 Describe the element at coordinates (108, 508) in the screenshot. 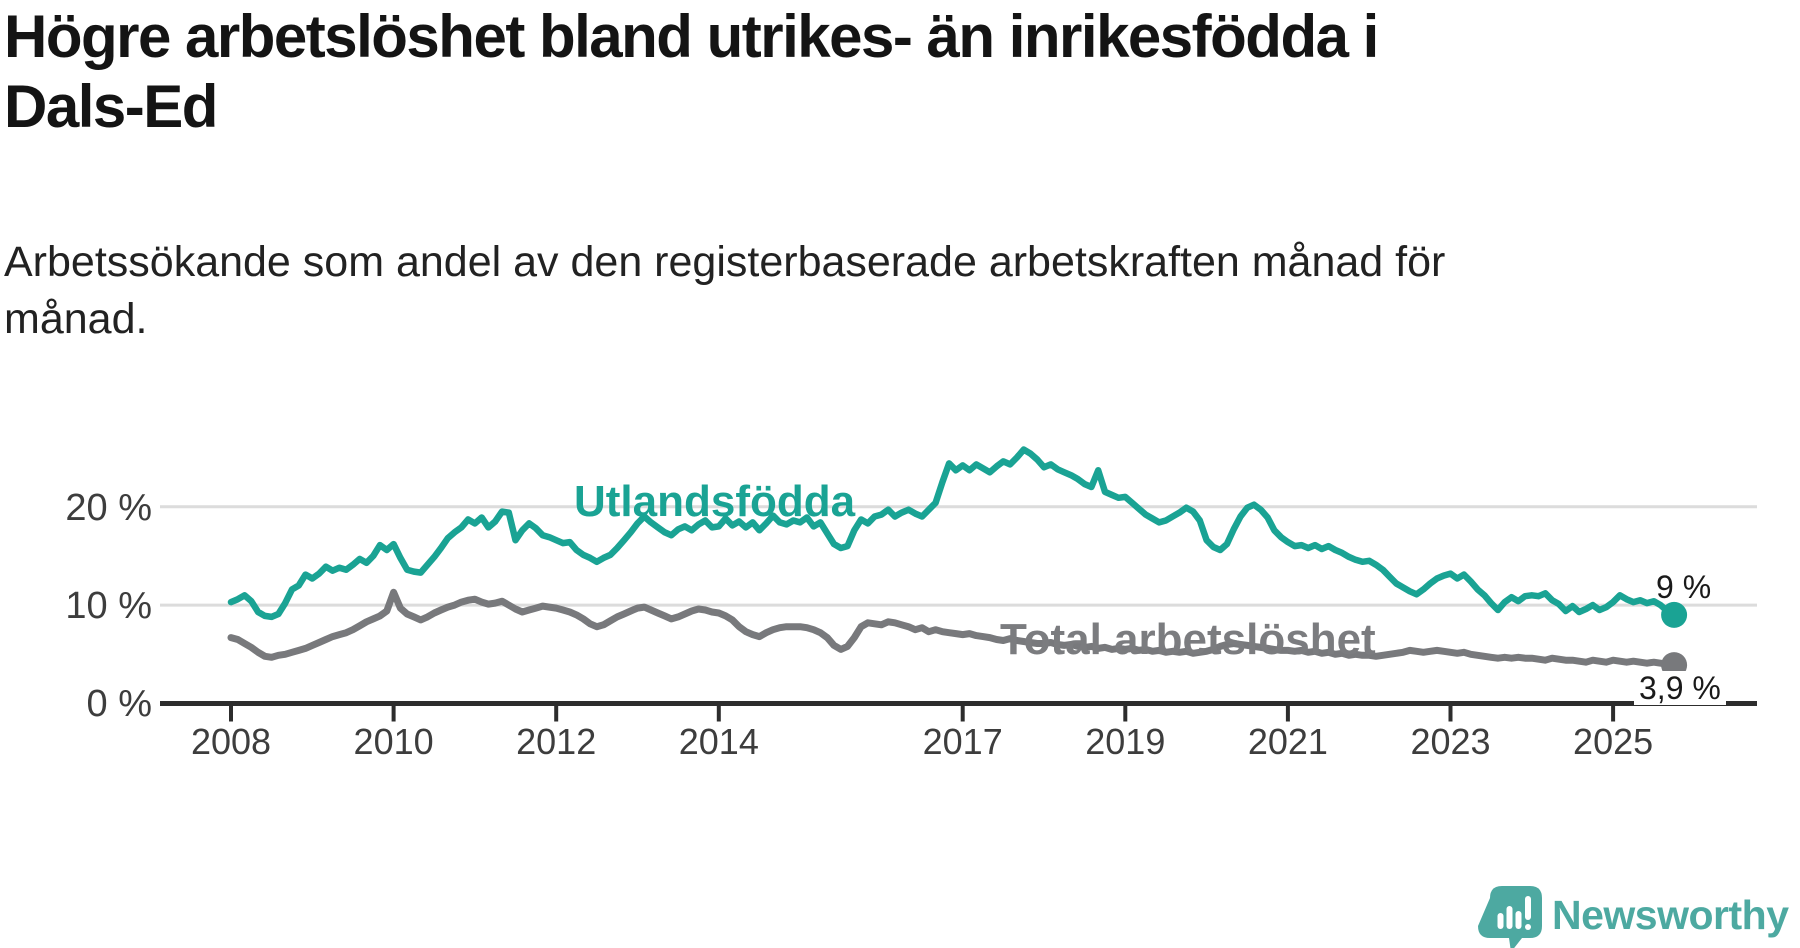

I see `y-axis-label-20: 20 %` at that location.